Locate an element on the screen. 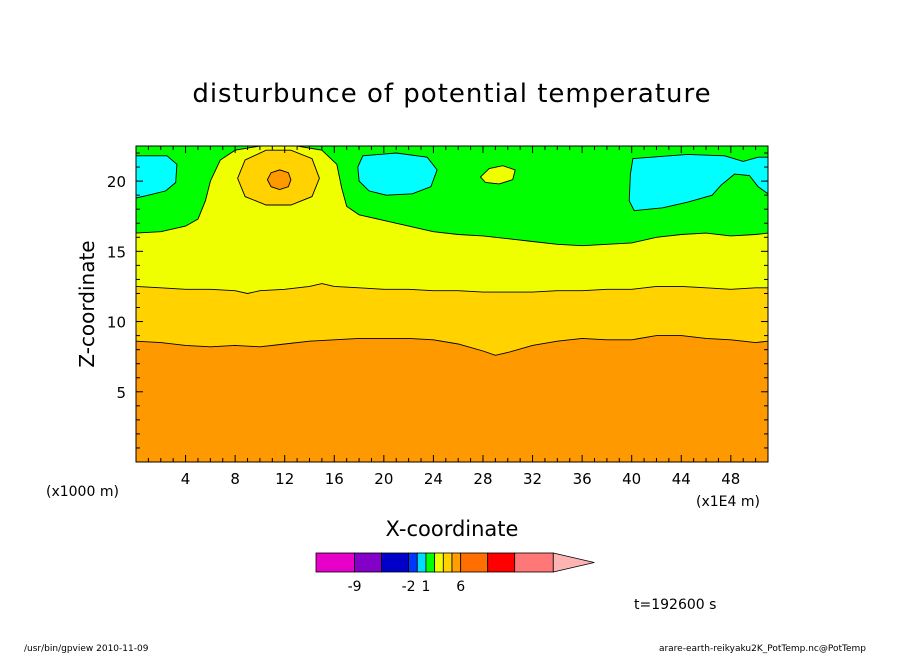  x-tick-label: 36 is located at coordinates (582, 479).